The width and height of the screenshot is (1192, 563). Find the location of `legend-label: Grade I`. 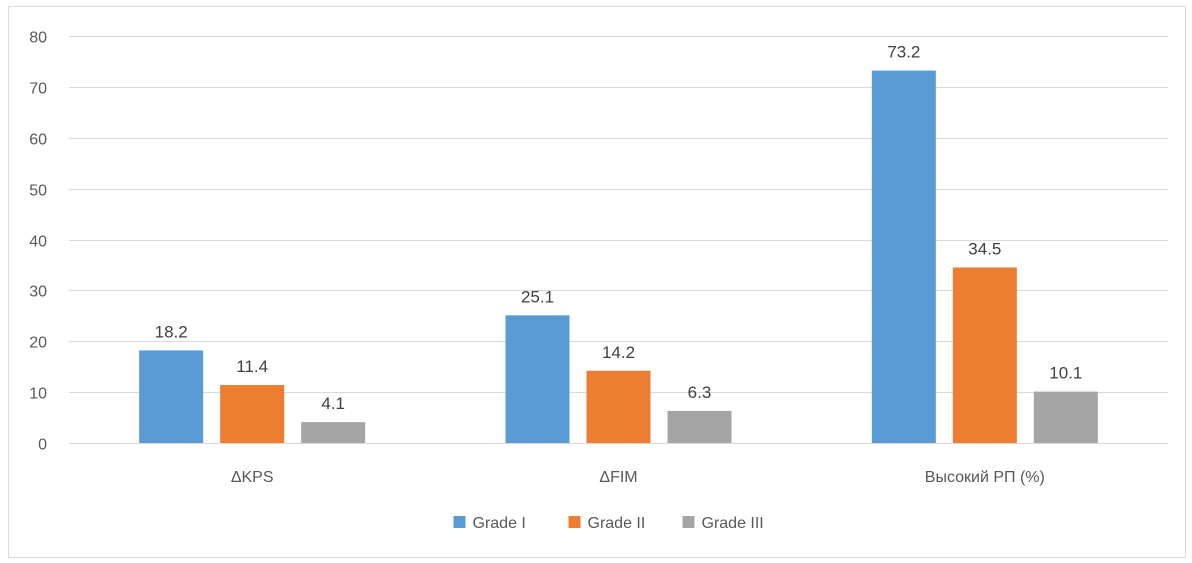

legend-label: Grade I is located at coordinates (499, 523).